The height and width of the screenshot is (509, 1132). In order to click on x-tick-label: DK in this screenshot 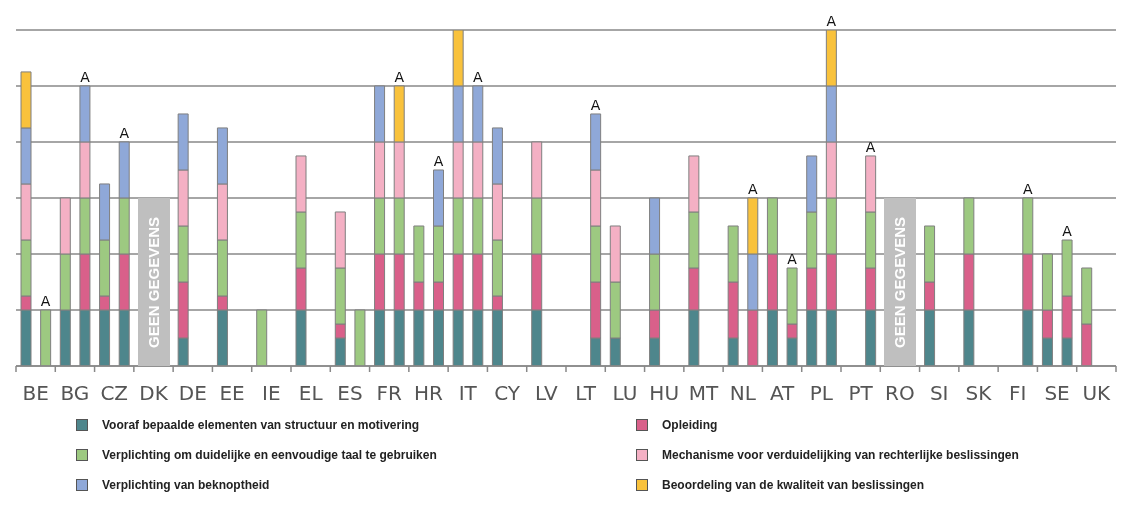, I will do `click(154, 393)`.